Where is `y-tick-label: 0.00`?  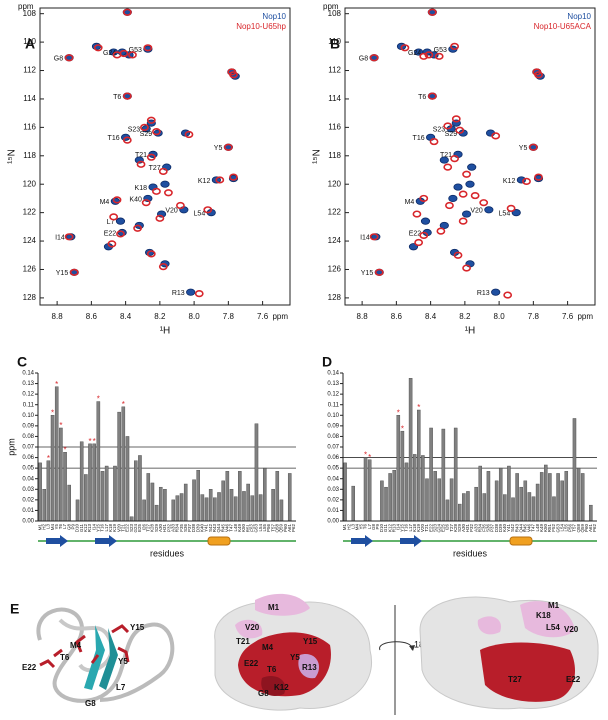
y-tick-label: 0.00 is located at coordinates (333, 522).